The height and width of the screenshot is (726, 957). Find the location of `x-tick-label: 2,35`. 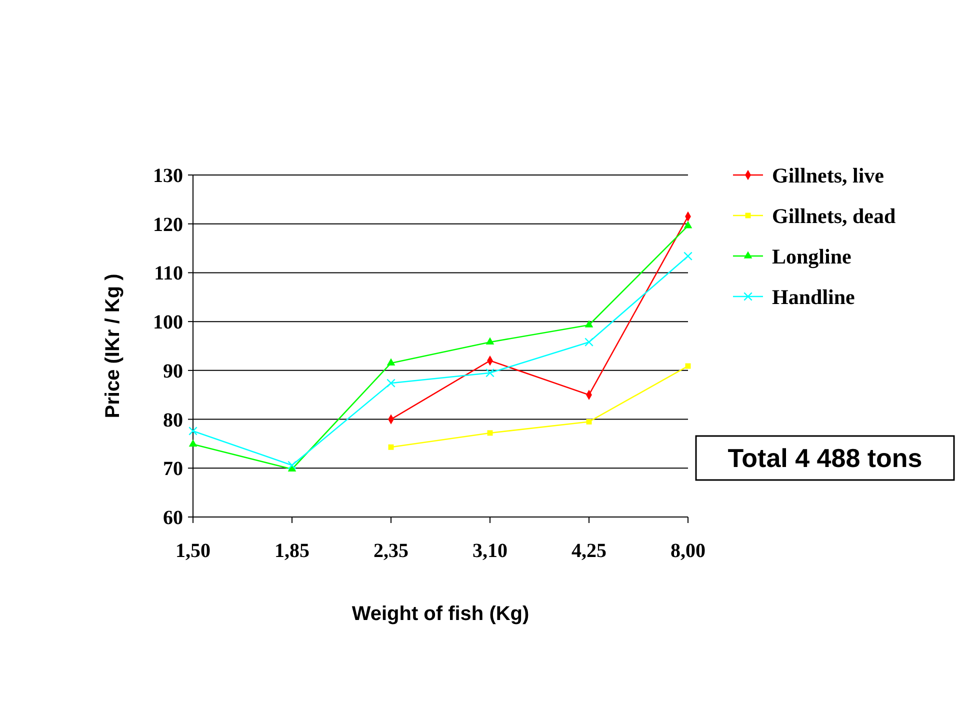

x-tick-label: 2,35 is located at coordinates (391, 551).